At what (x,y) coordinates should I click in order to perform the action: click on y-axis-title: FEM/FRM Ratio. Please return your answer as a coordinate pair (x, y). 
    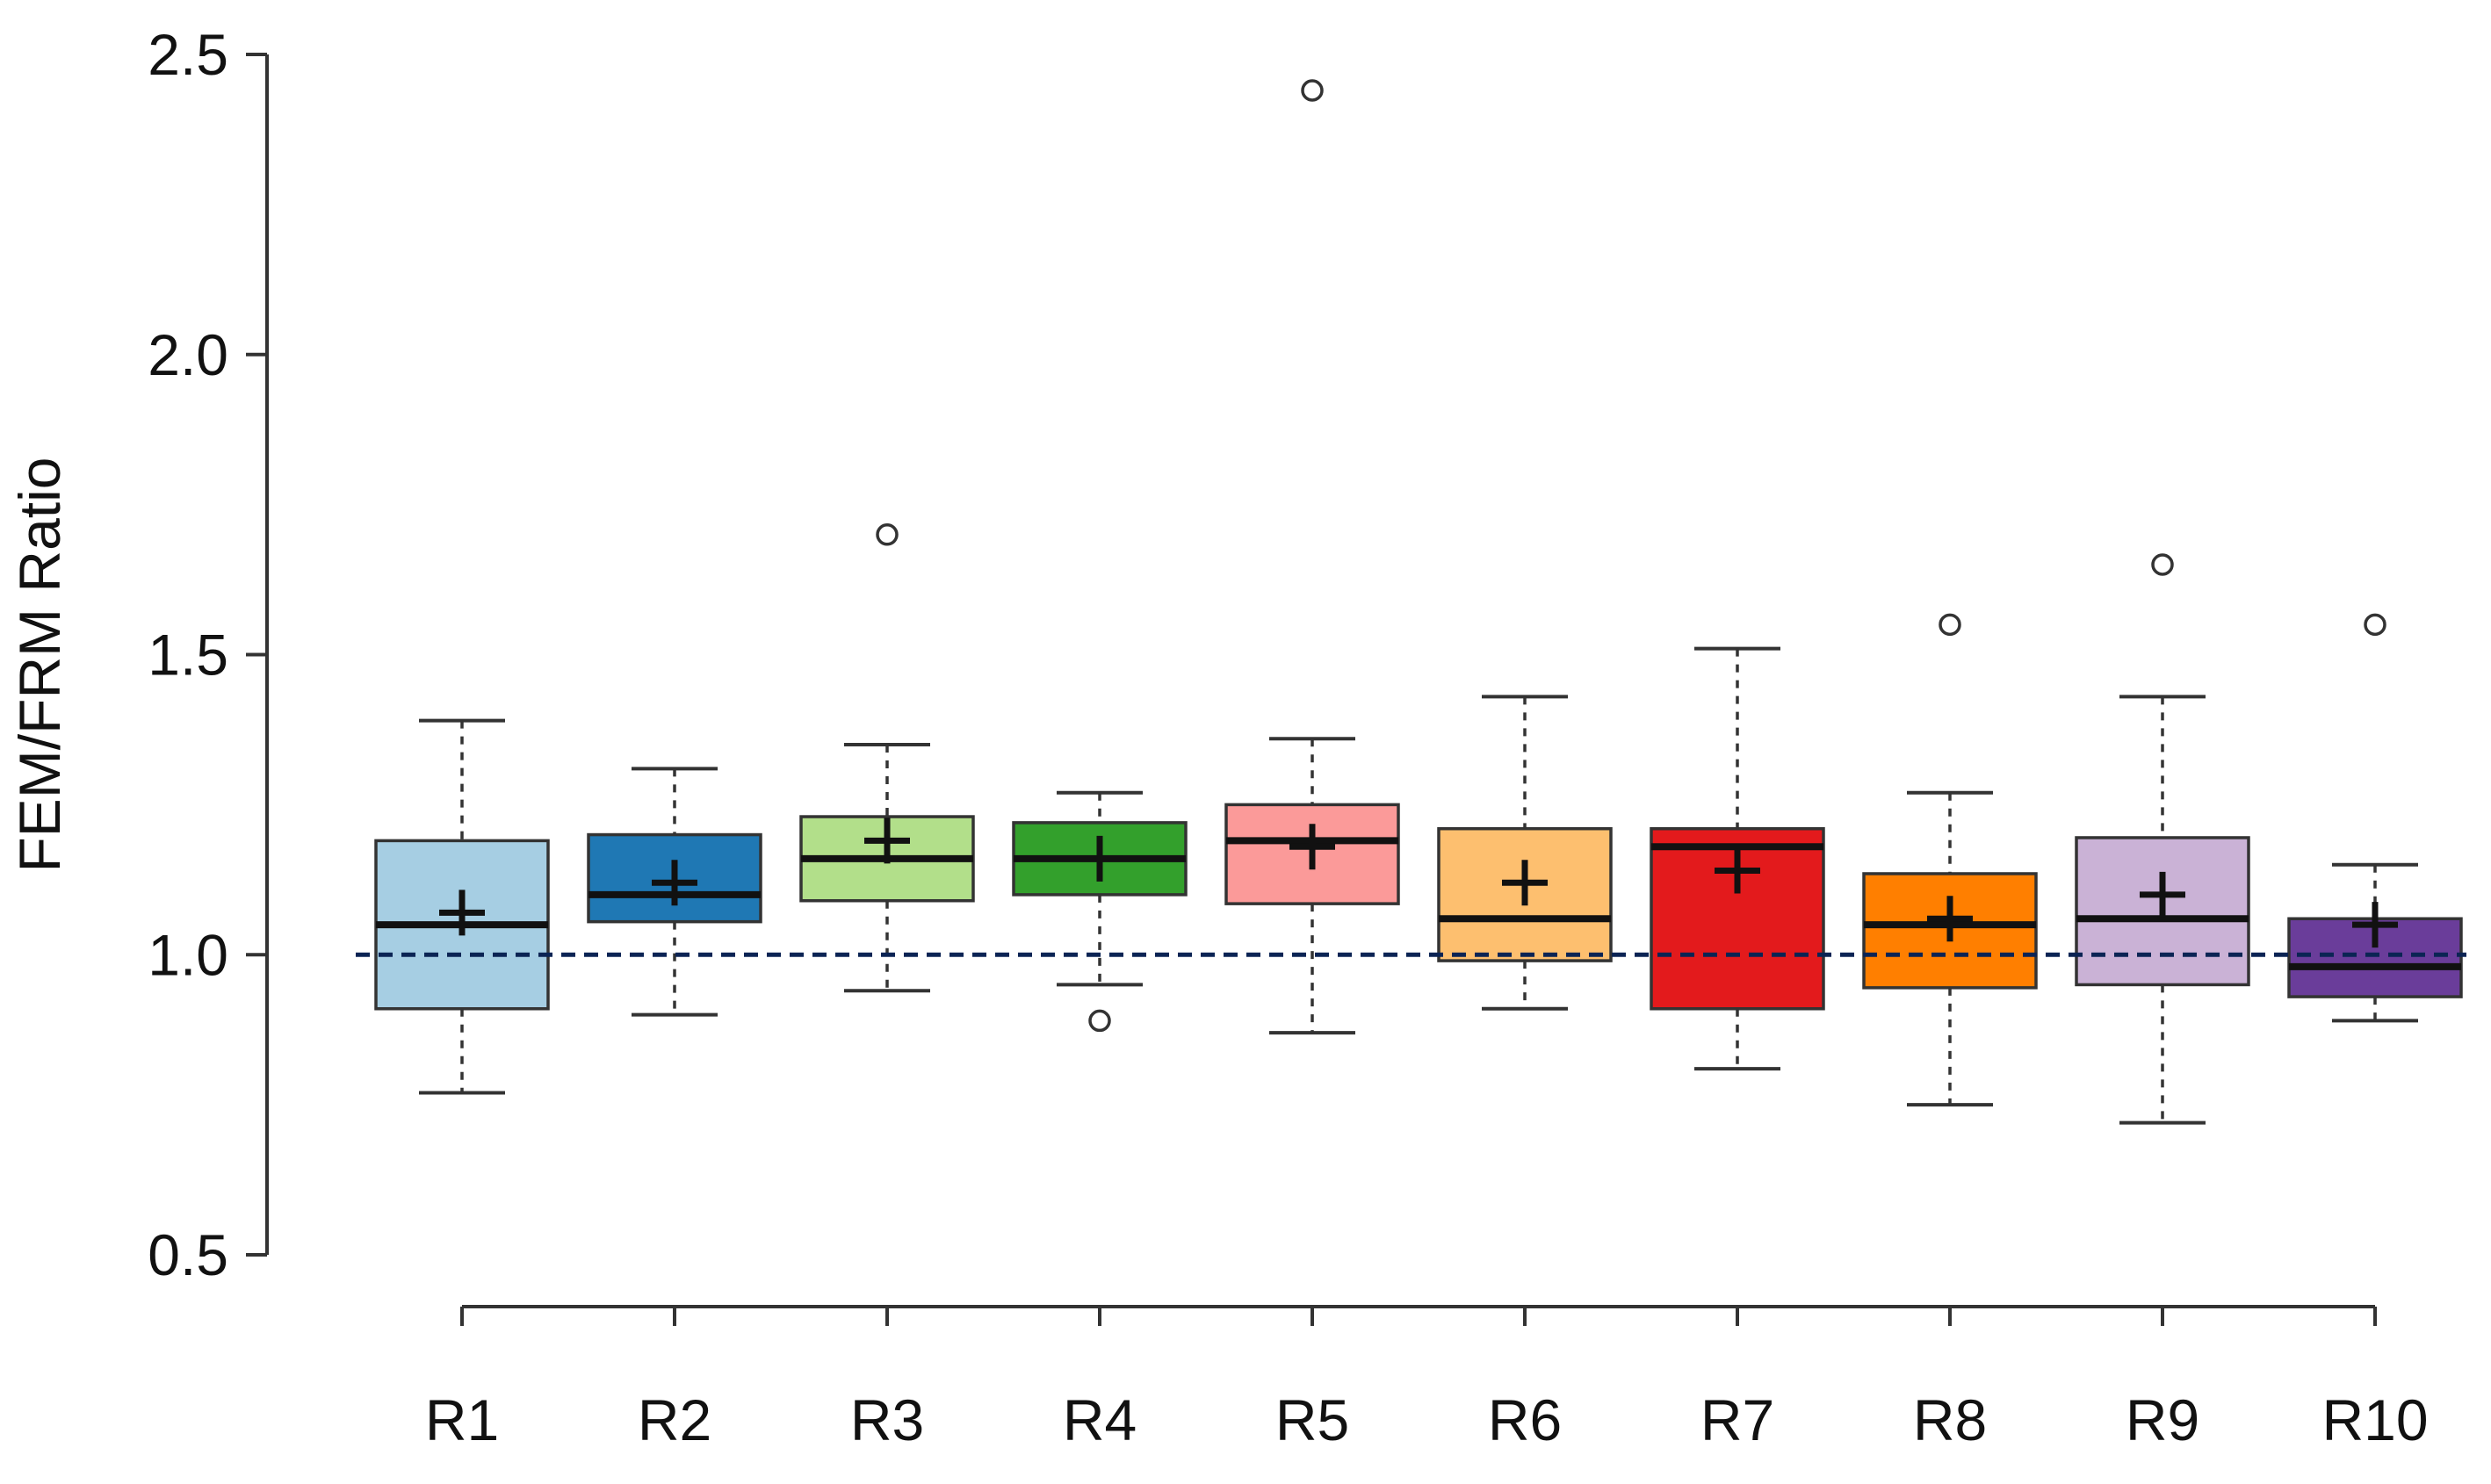
    Looking at the image, I should click on (39, 664).